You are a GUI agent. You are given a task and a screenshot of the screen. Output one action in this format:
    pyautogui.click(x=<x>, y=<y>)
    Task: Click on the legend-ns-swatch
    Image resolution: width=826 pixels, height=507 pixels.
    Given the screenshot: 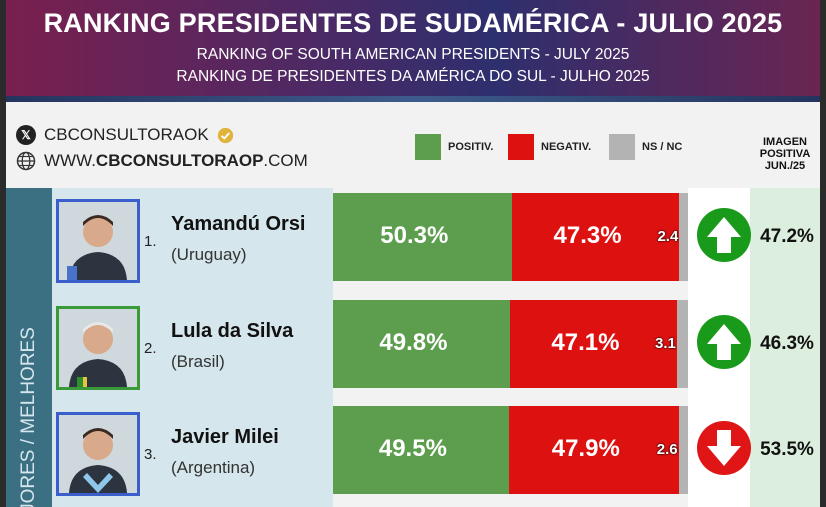 What is the action you would take?
    pyautogui.click(x=622, y=147)
    